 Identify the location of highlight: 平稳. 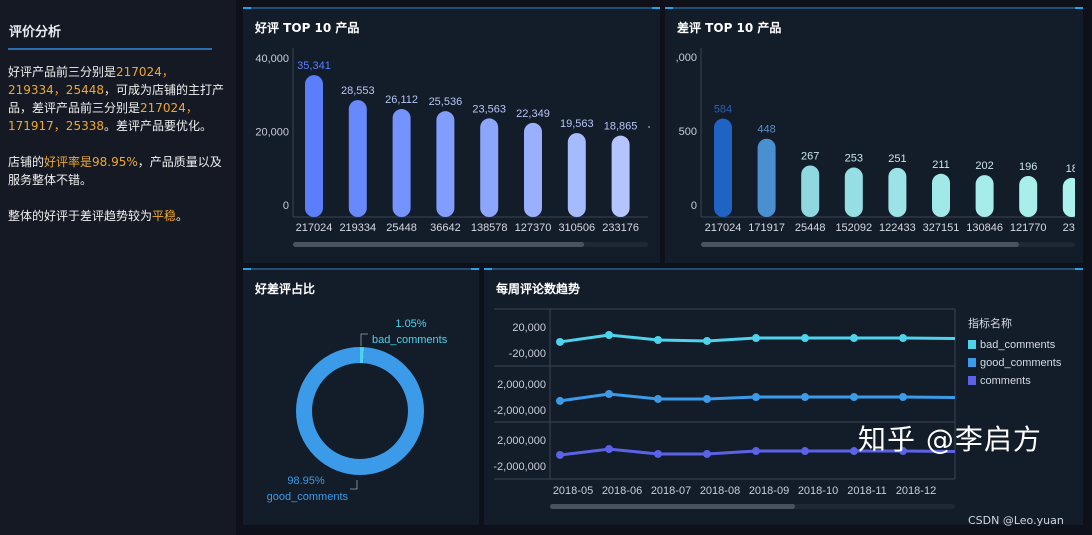
(164, 216).